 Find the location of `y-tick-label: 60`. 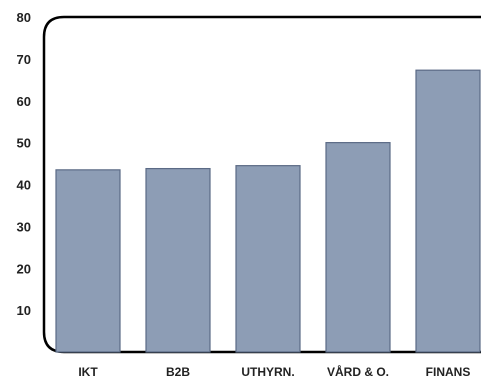

y-tick-label: 60 is located at coordinates (24, 101).